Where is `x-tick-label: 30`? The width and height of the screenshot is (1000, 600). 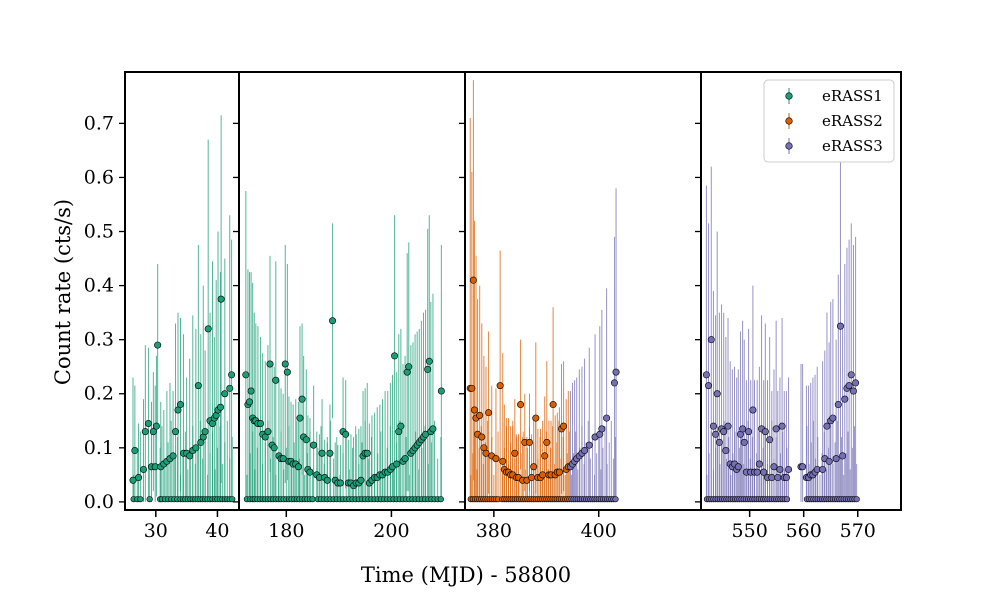
x-tick-label: 30 is located at coordinates (156, 531).